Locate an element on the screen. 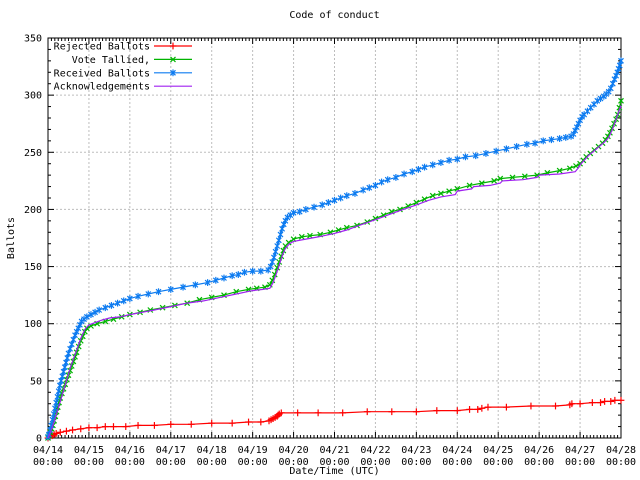 Image resolution: width=640 pixels, height=480 pixels. x-tick-date-label: 04/17 is located at coordinates (171, 450).